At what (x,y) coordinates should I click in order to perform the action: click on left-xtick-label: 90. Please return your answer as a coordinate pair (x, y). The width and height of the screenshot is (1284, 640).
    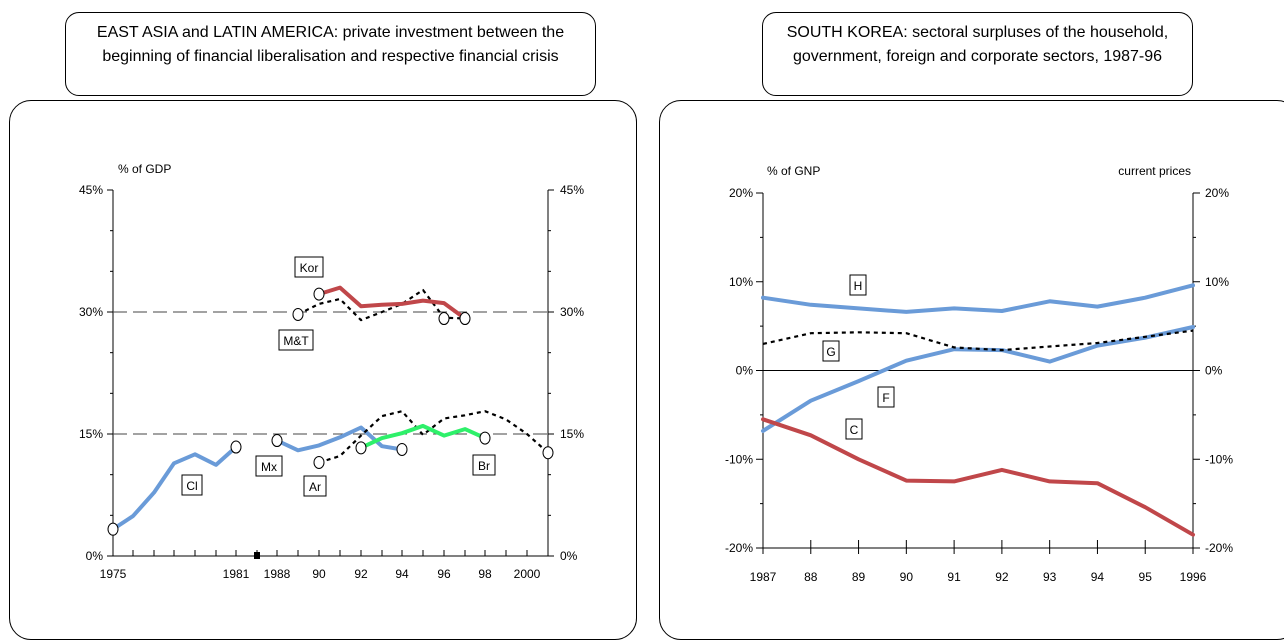
    Looking at the image, I should click on (319, 574).